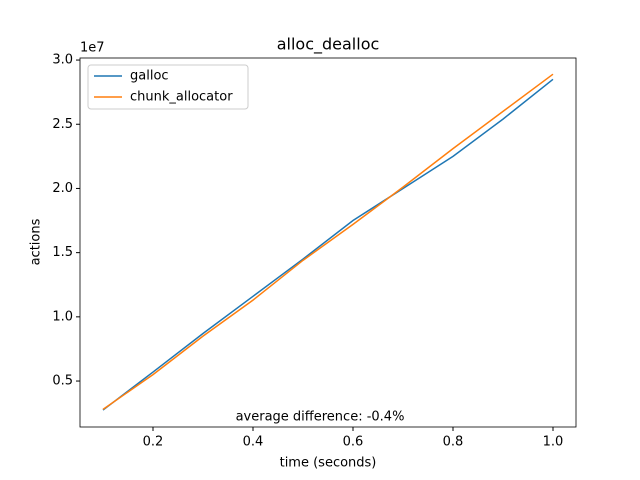  I want to click on legend-box, so click(168, 87).